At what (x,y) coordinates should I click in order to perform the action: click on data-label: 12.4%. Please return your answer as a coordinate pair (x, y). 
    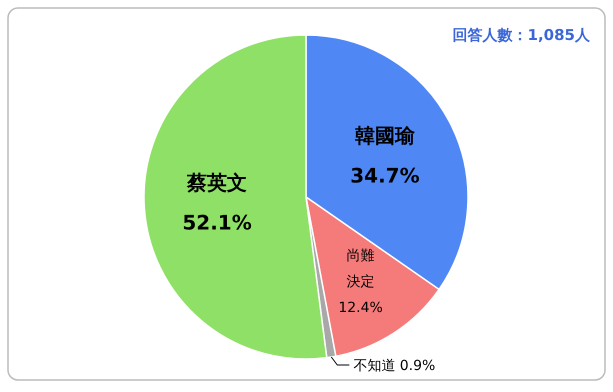
    Looking at the image, I should click on (360, 308).